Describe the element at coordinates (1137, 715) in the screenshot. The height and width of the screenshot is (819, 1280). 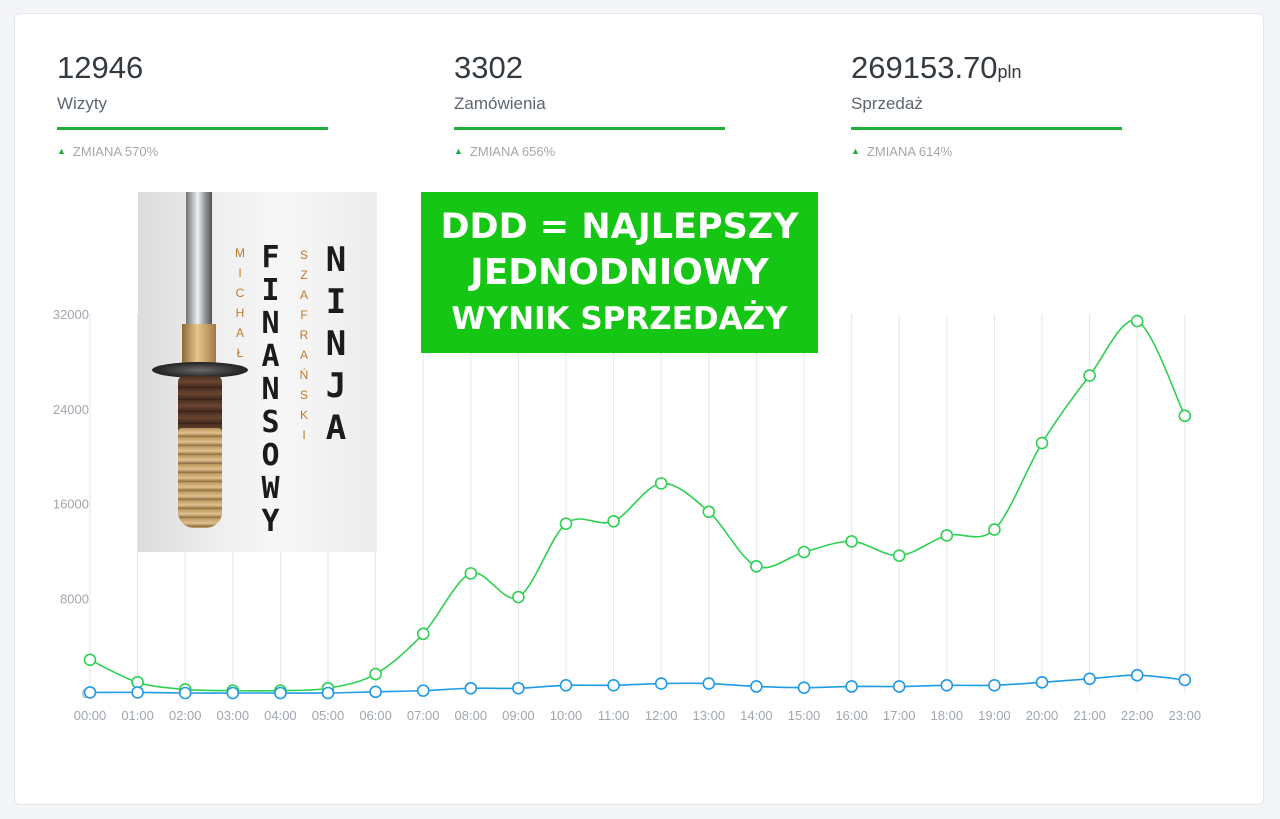
I see `x-tick-label: 22:00` at that location.